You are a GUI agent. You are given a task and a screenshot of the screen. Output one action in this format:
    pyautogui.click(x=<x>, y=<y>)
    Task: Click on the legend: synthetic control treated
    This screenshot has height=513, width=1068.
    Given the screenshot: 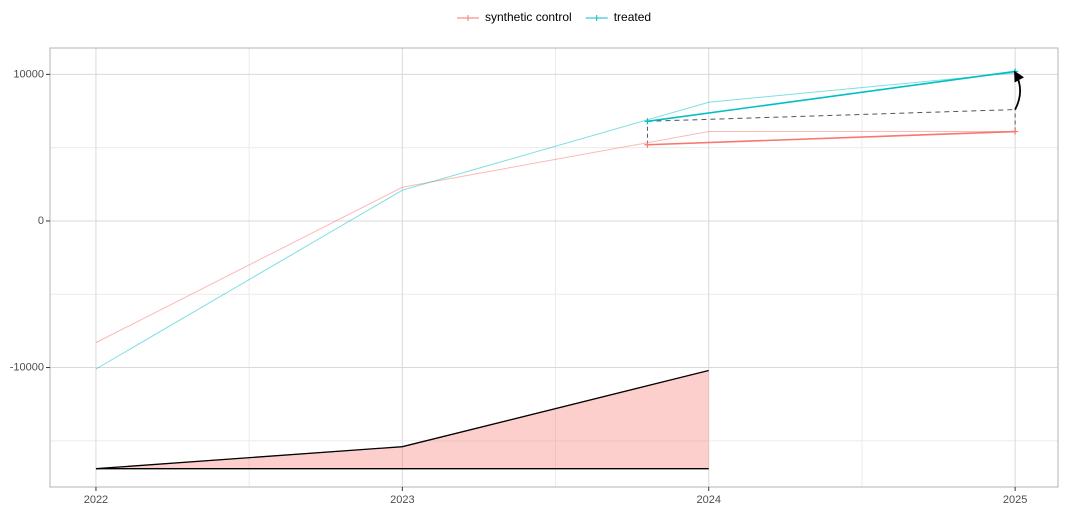 What is the action you would take?
    pyautogui.click(x=554, y=17)
    